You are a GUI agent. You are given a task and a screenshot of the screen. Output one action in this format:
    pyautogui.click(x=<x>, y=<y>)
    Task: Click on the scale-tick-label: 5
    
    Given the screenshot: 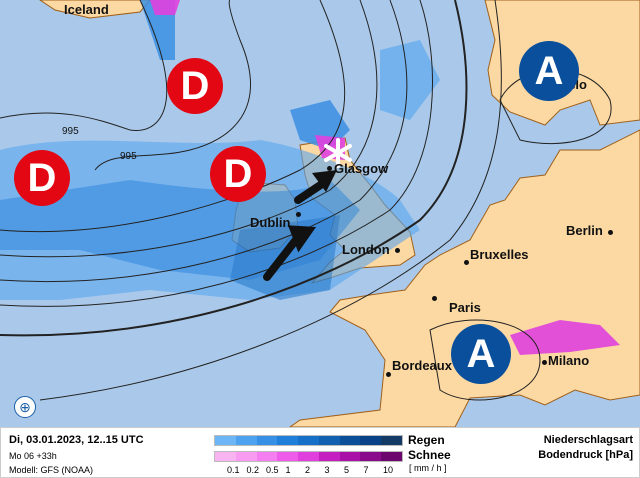 What is the action you would take?
    pyautogui.click(x=347, y=470)
    